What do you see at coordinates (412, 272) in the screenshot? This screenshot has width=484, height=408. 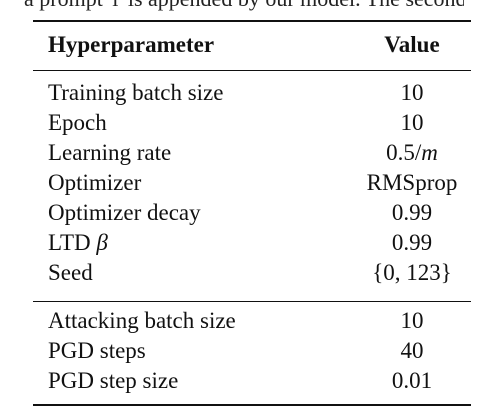 I see `value-seed: {0, 123}` at bounding box center [412, 272].